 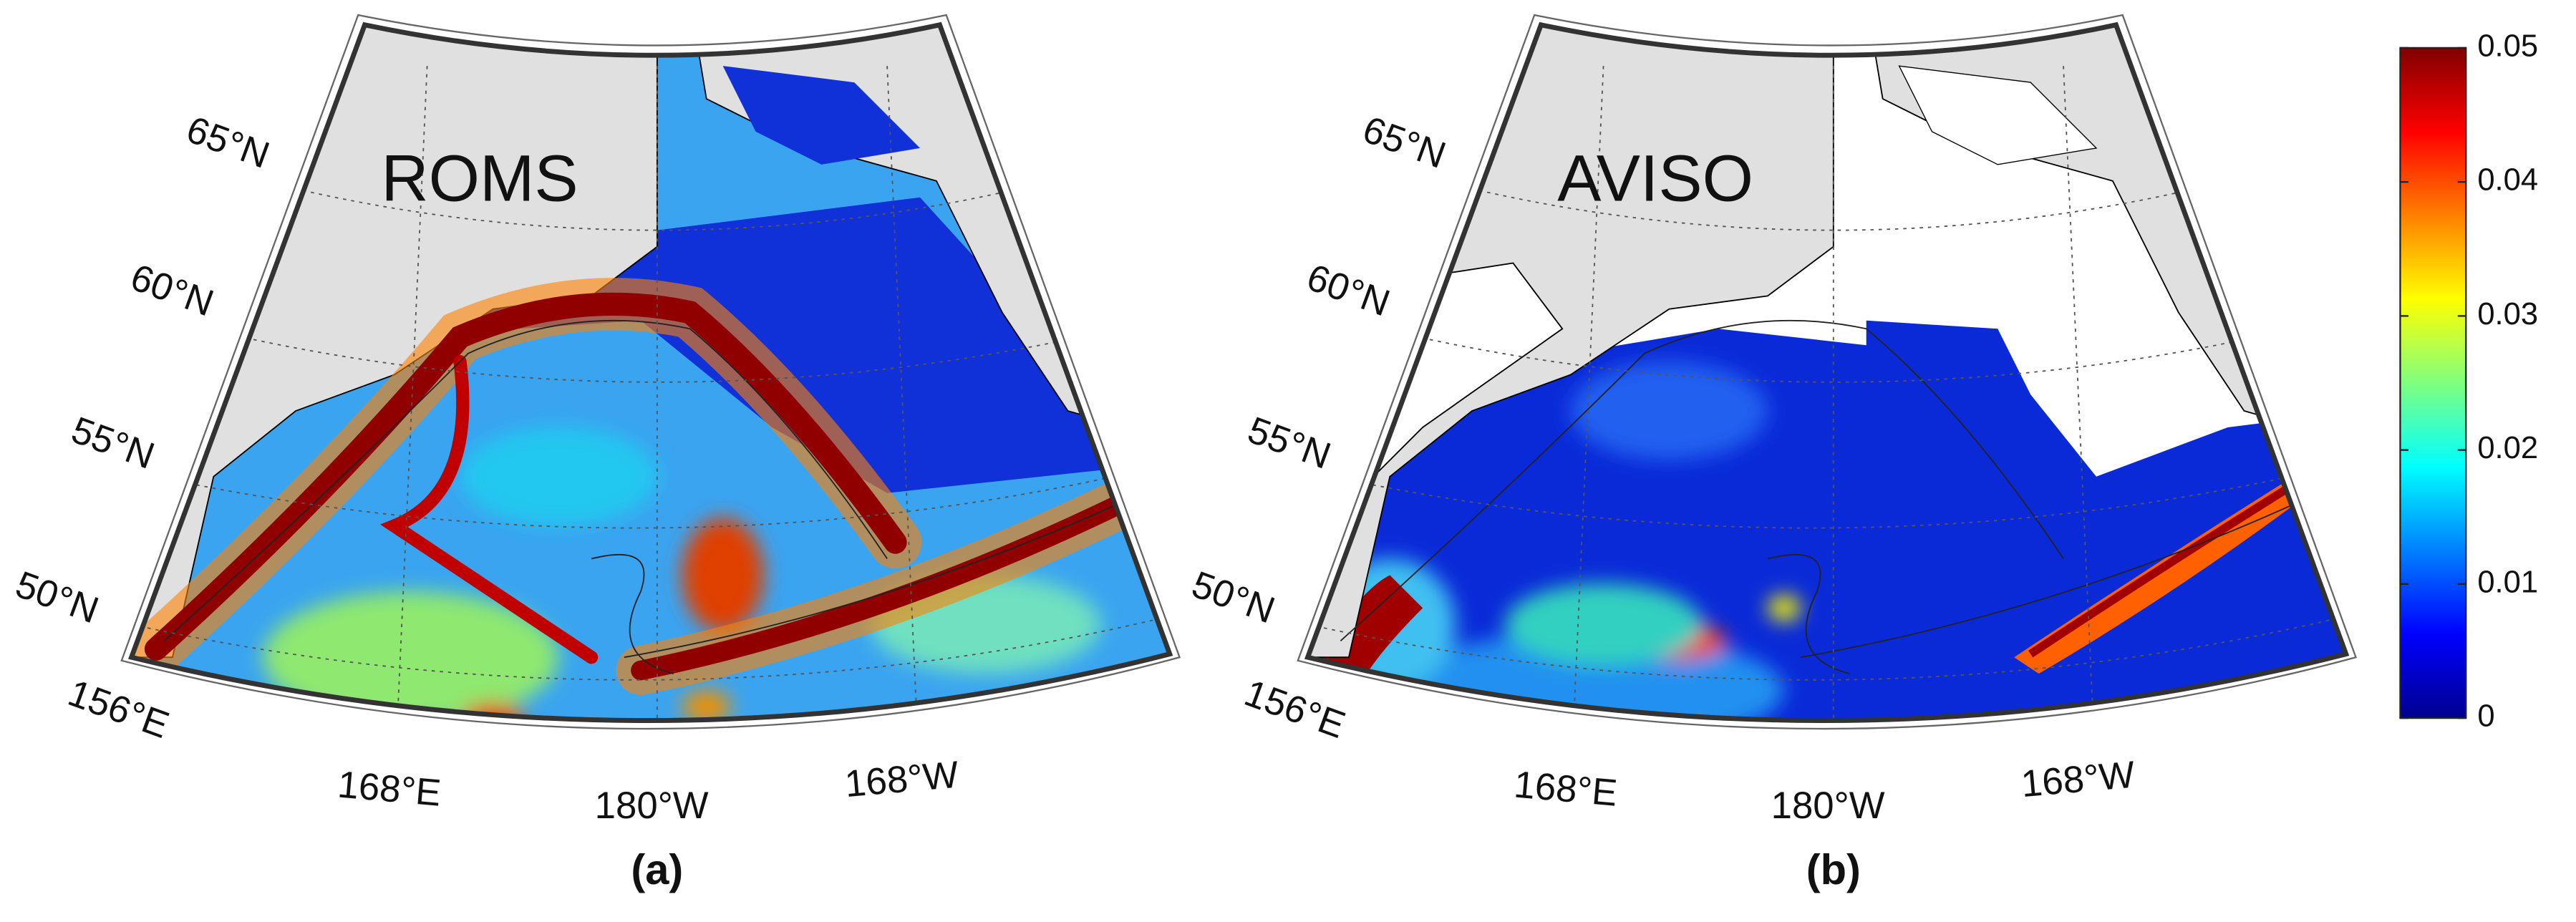 I want to click on panel-title: ROMS, so click(x=479, y=178).